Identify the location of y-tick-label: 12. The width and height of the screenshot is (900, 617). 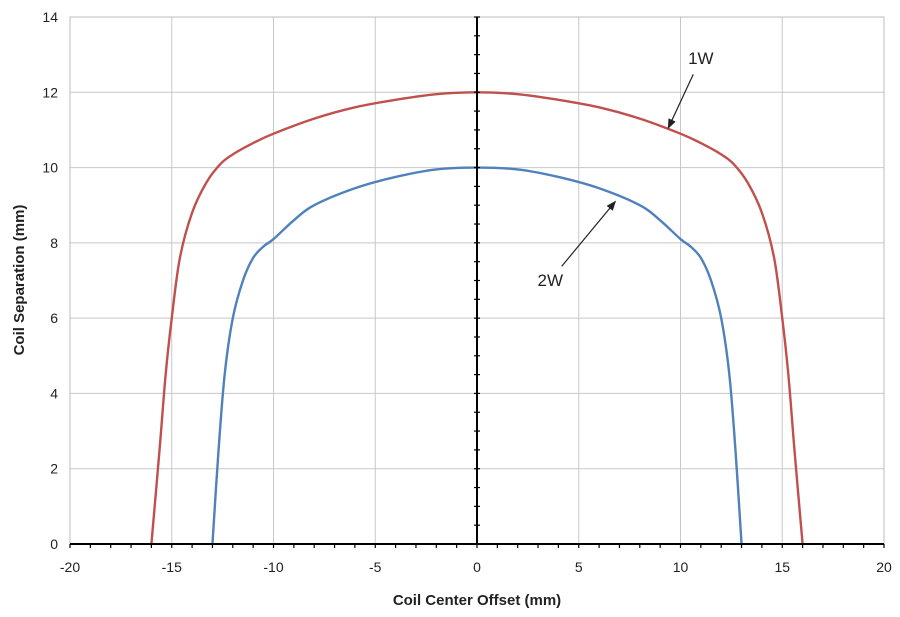
(50, 92).